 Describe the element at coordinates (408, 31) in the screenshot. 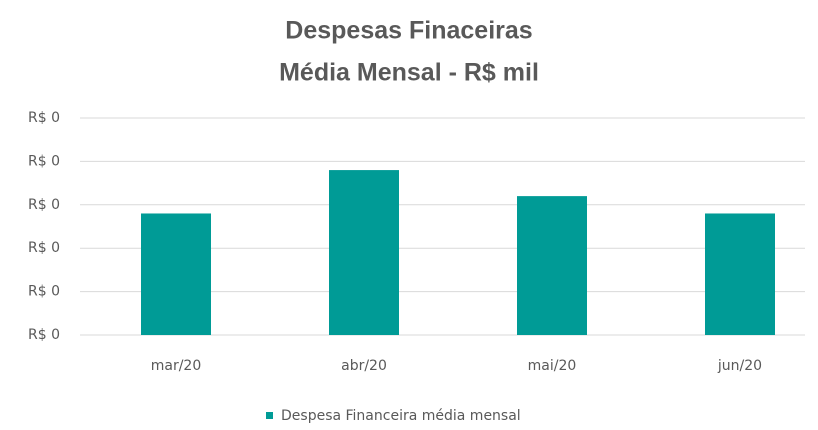

I see `chart-title: Despesas Finaceiras` at that location.